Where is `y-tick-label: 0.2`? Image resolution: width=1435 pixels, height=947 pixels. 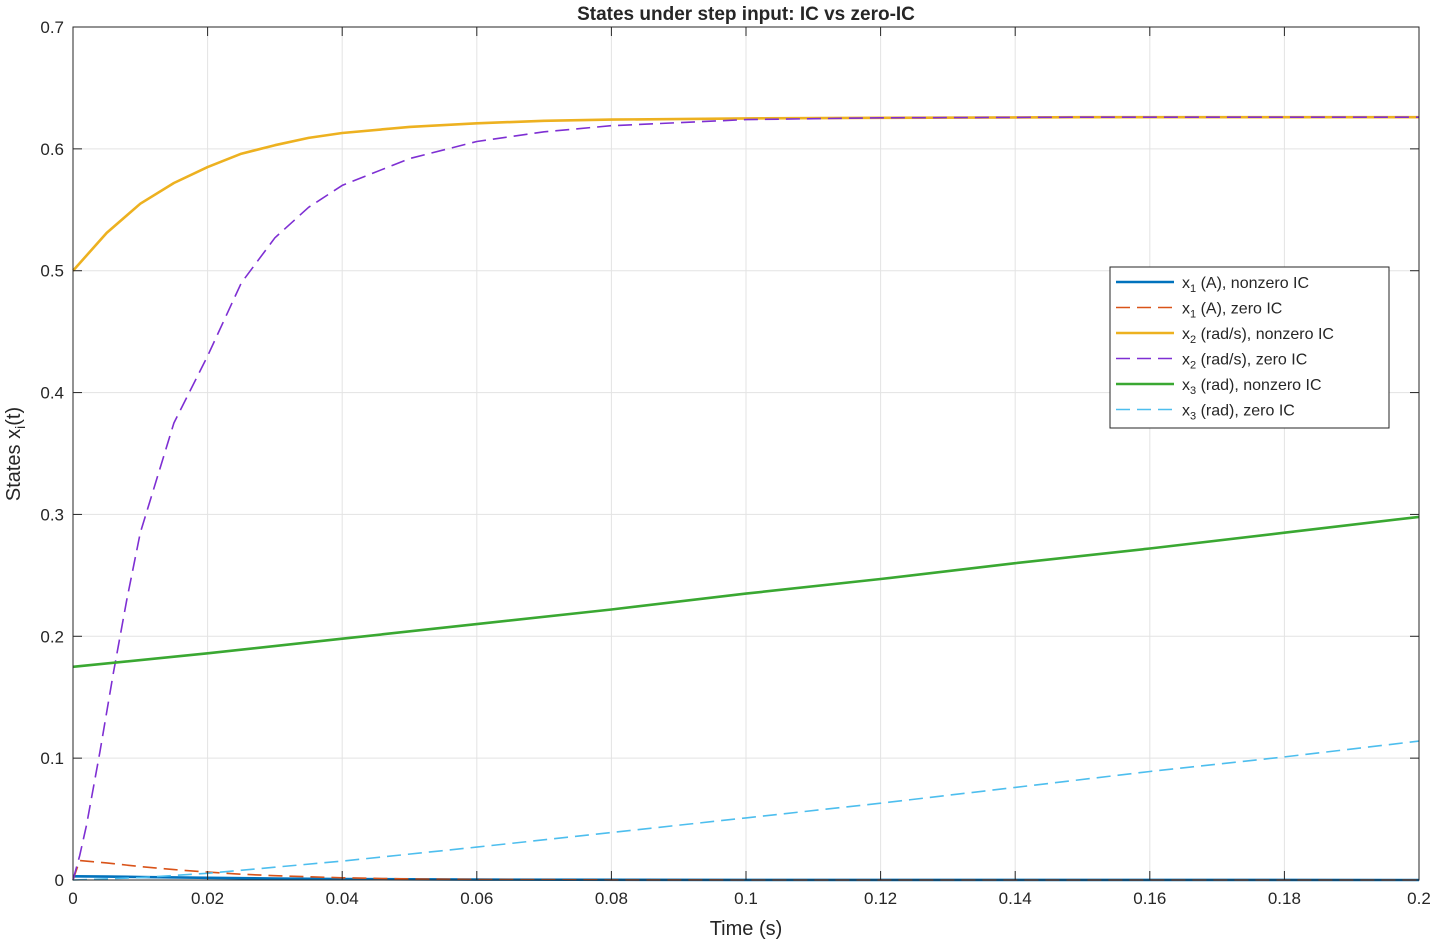 y-tick-label: 0.2 is located at coordinates (52, 636).